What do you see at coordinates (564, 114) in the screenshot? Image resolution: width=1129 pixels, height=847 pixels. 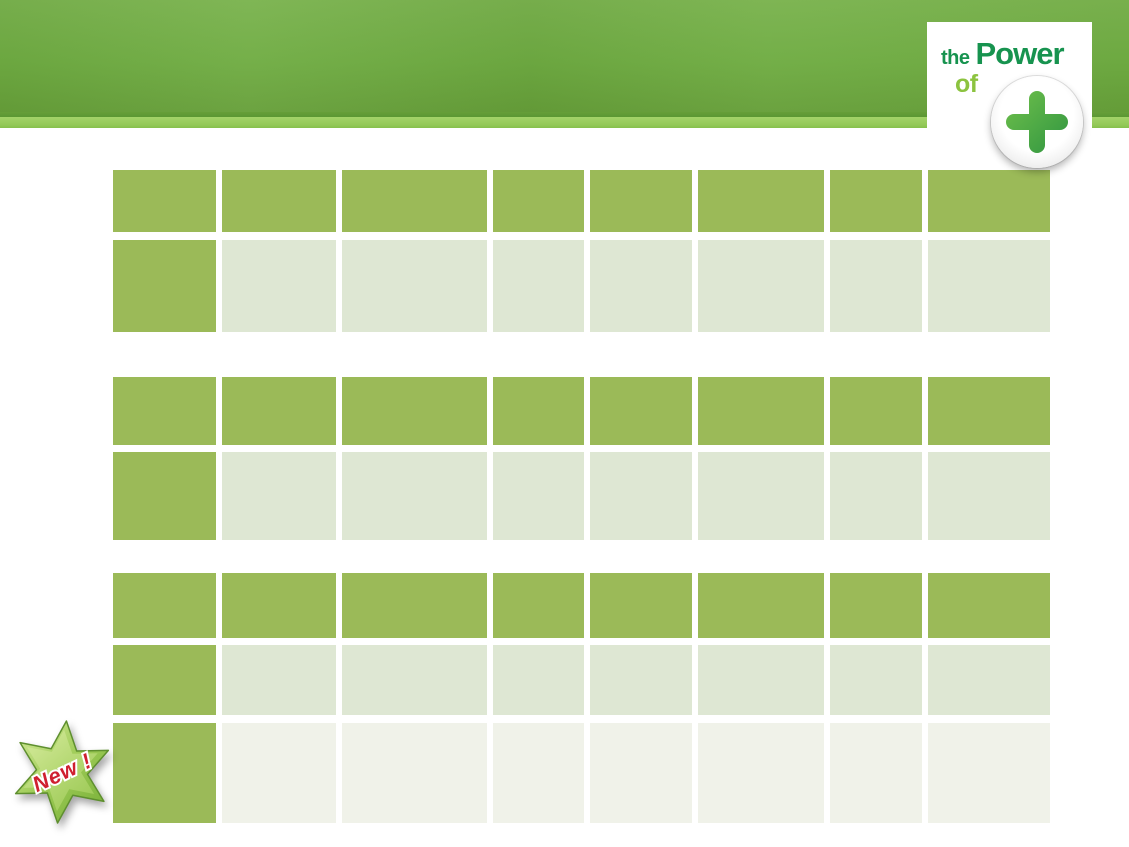 I see `header-band-divider` at bounding box center [564, 114].